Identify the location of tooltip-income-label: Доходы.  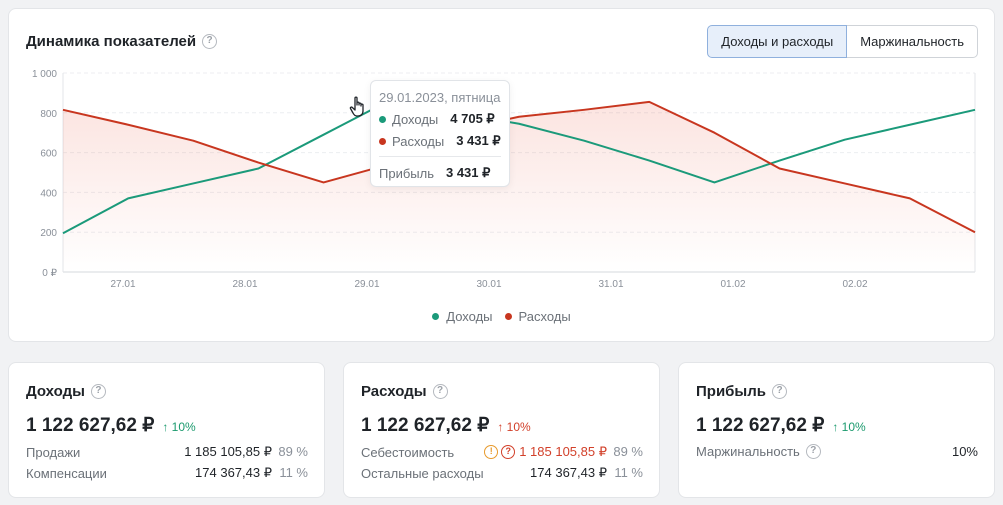
(415, 119).